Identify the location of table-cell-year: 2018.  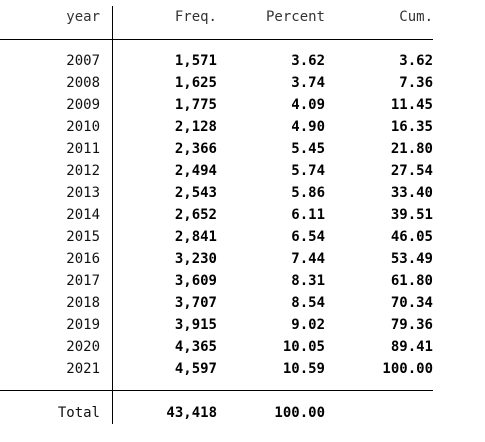
(83, 303).